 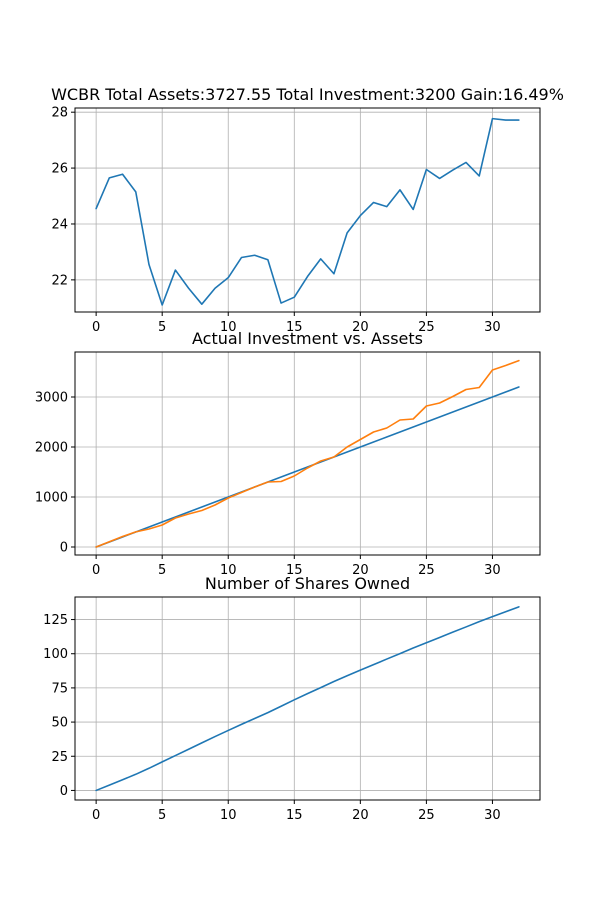 I want to click on y-tick-label: 75, so click(x=59, y=688).